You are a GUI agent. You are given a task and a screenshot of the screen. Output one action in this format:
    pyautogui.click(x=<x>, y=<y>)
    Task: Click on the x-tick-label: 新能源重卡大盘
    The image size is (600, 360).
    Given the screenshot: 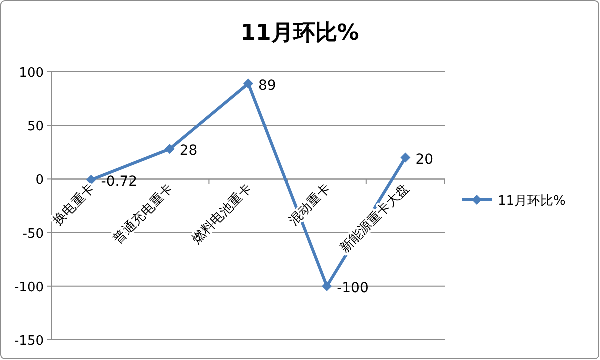 What is the action you would take?
    pyautogui.click(x=375, y=218)
    